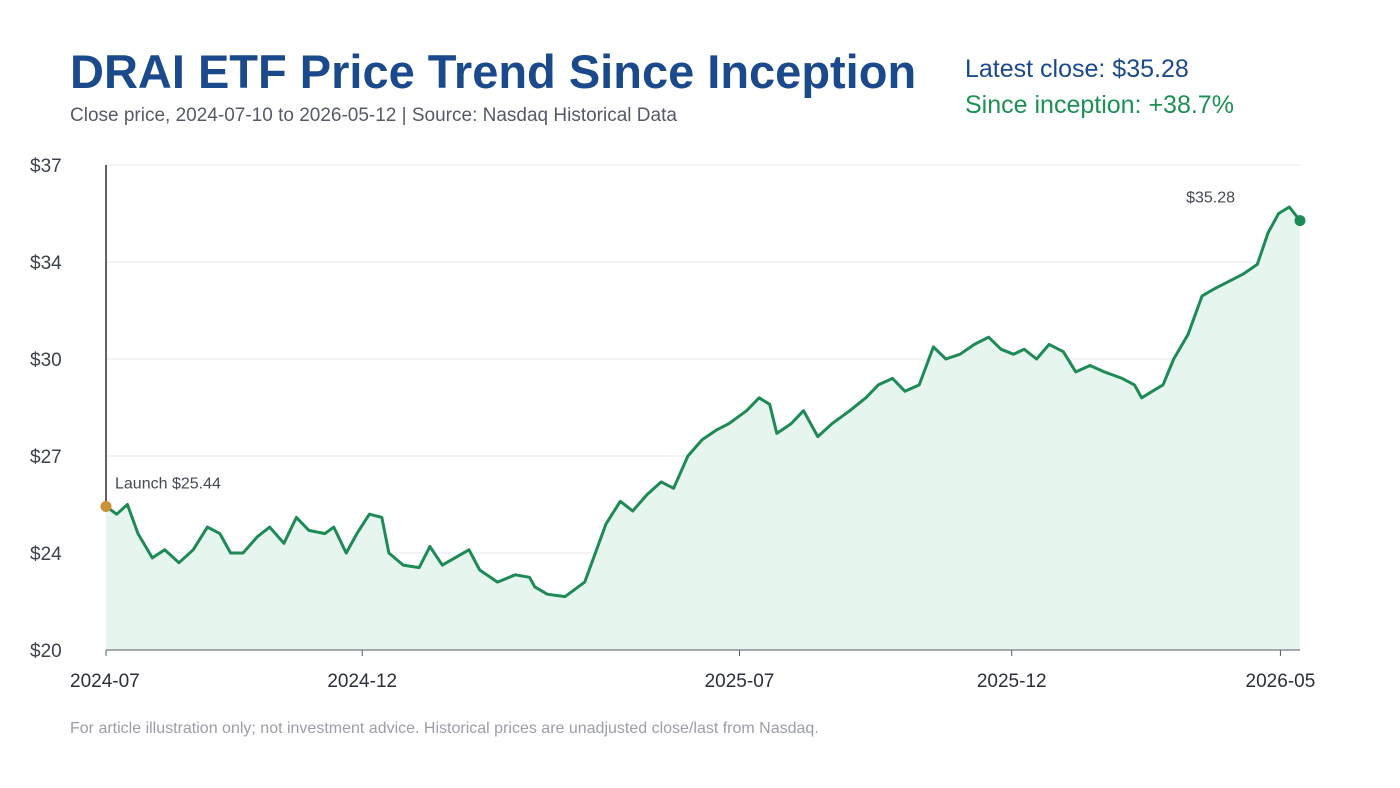 Image resolution: width=1400 pixels, height=788 pixels. I want to click on latest-label: $35.28, so click(1210, 198).